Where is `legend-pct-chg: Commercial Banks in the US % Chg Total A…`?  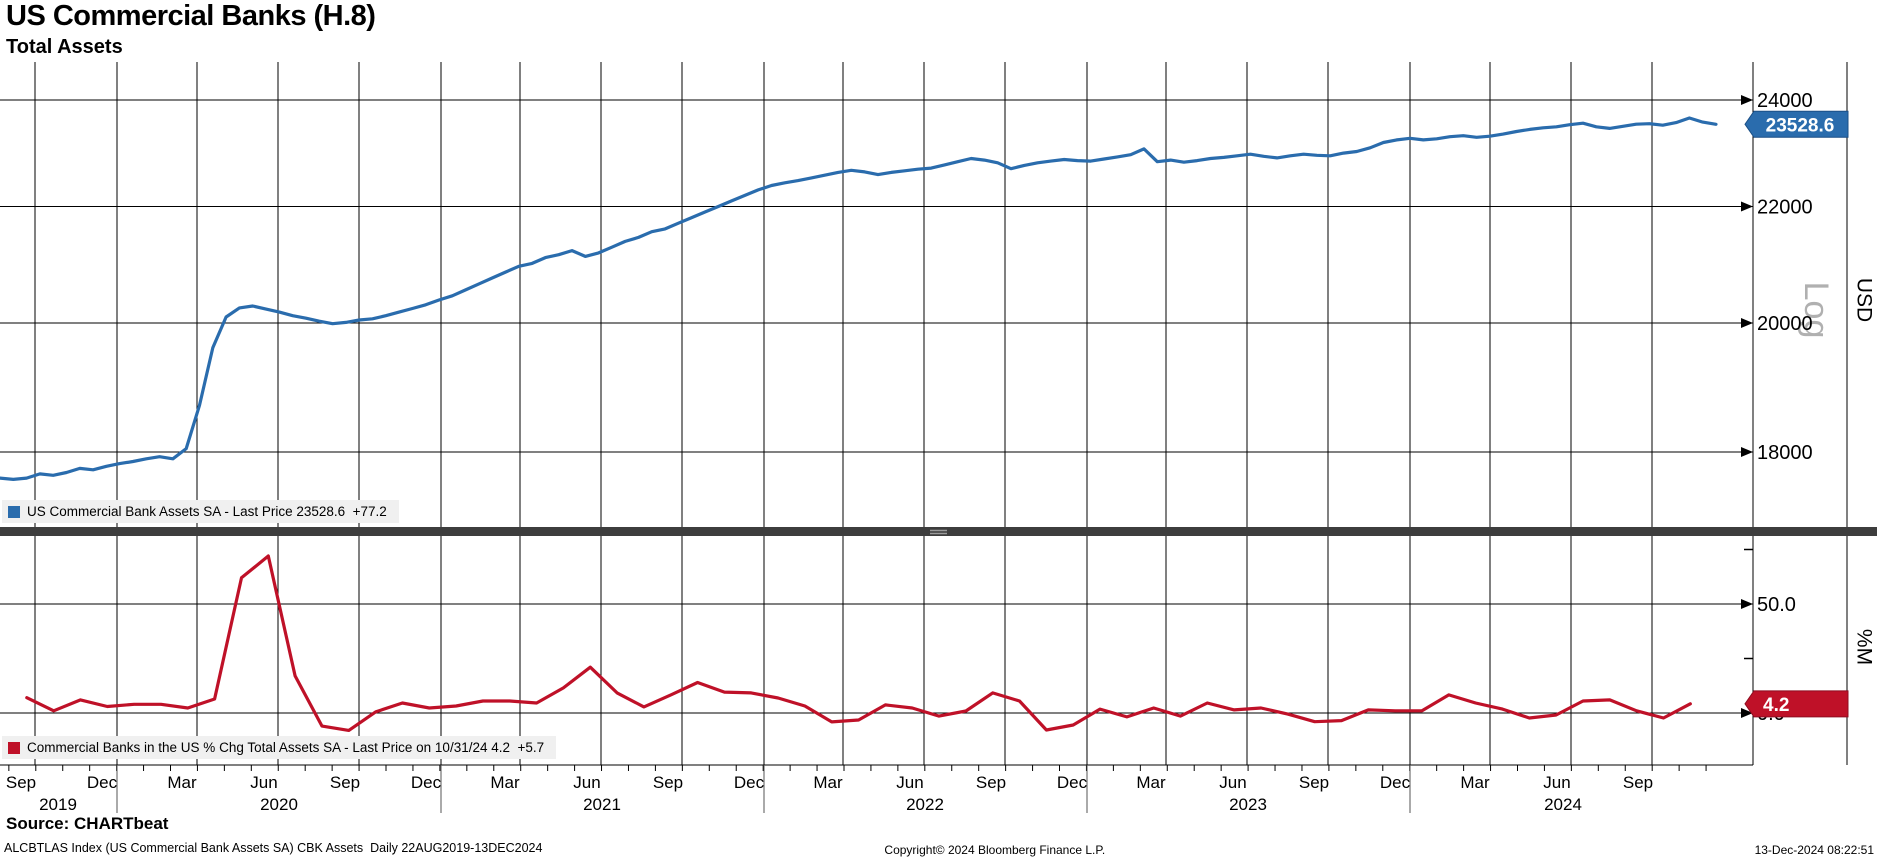
legend-pct-chg: Commercial Banks in the US % Chg Total A… is located at coordinates (279, 747).